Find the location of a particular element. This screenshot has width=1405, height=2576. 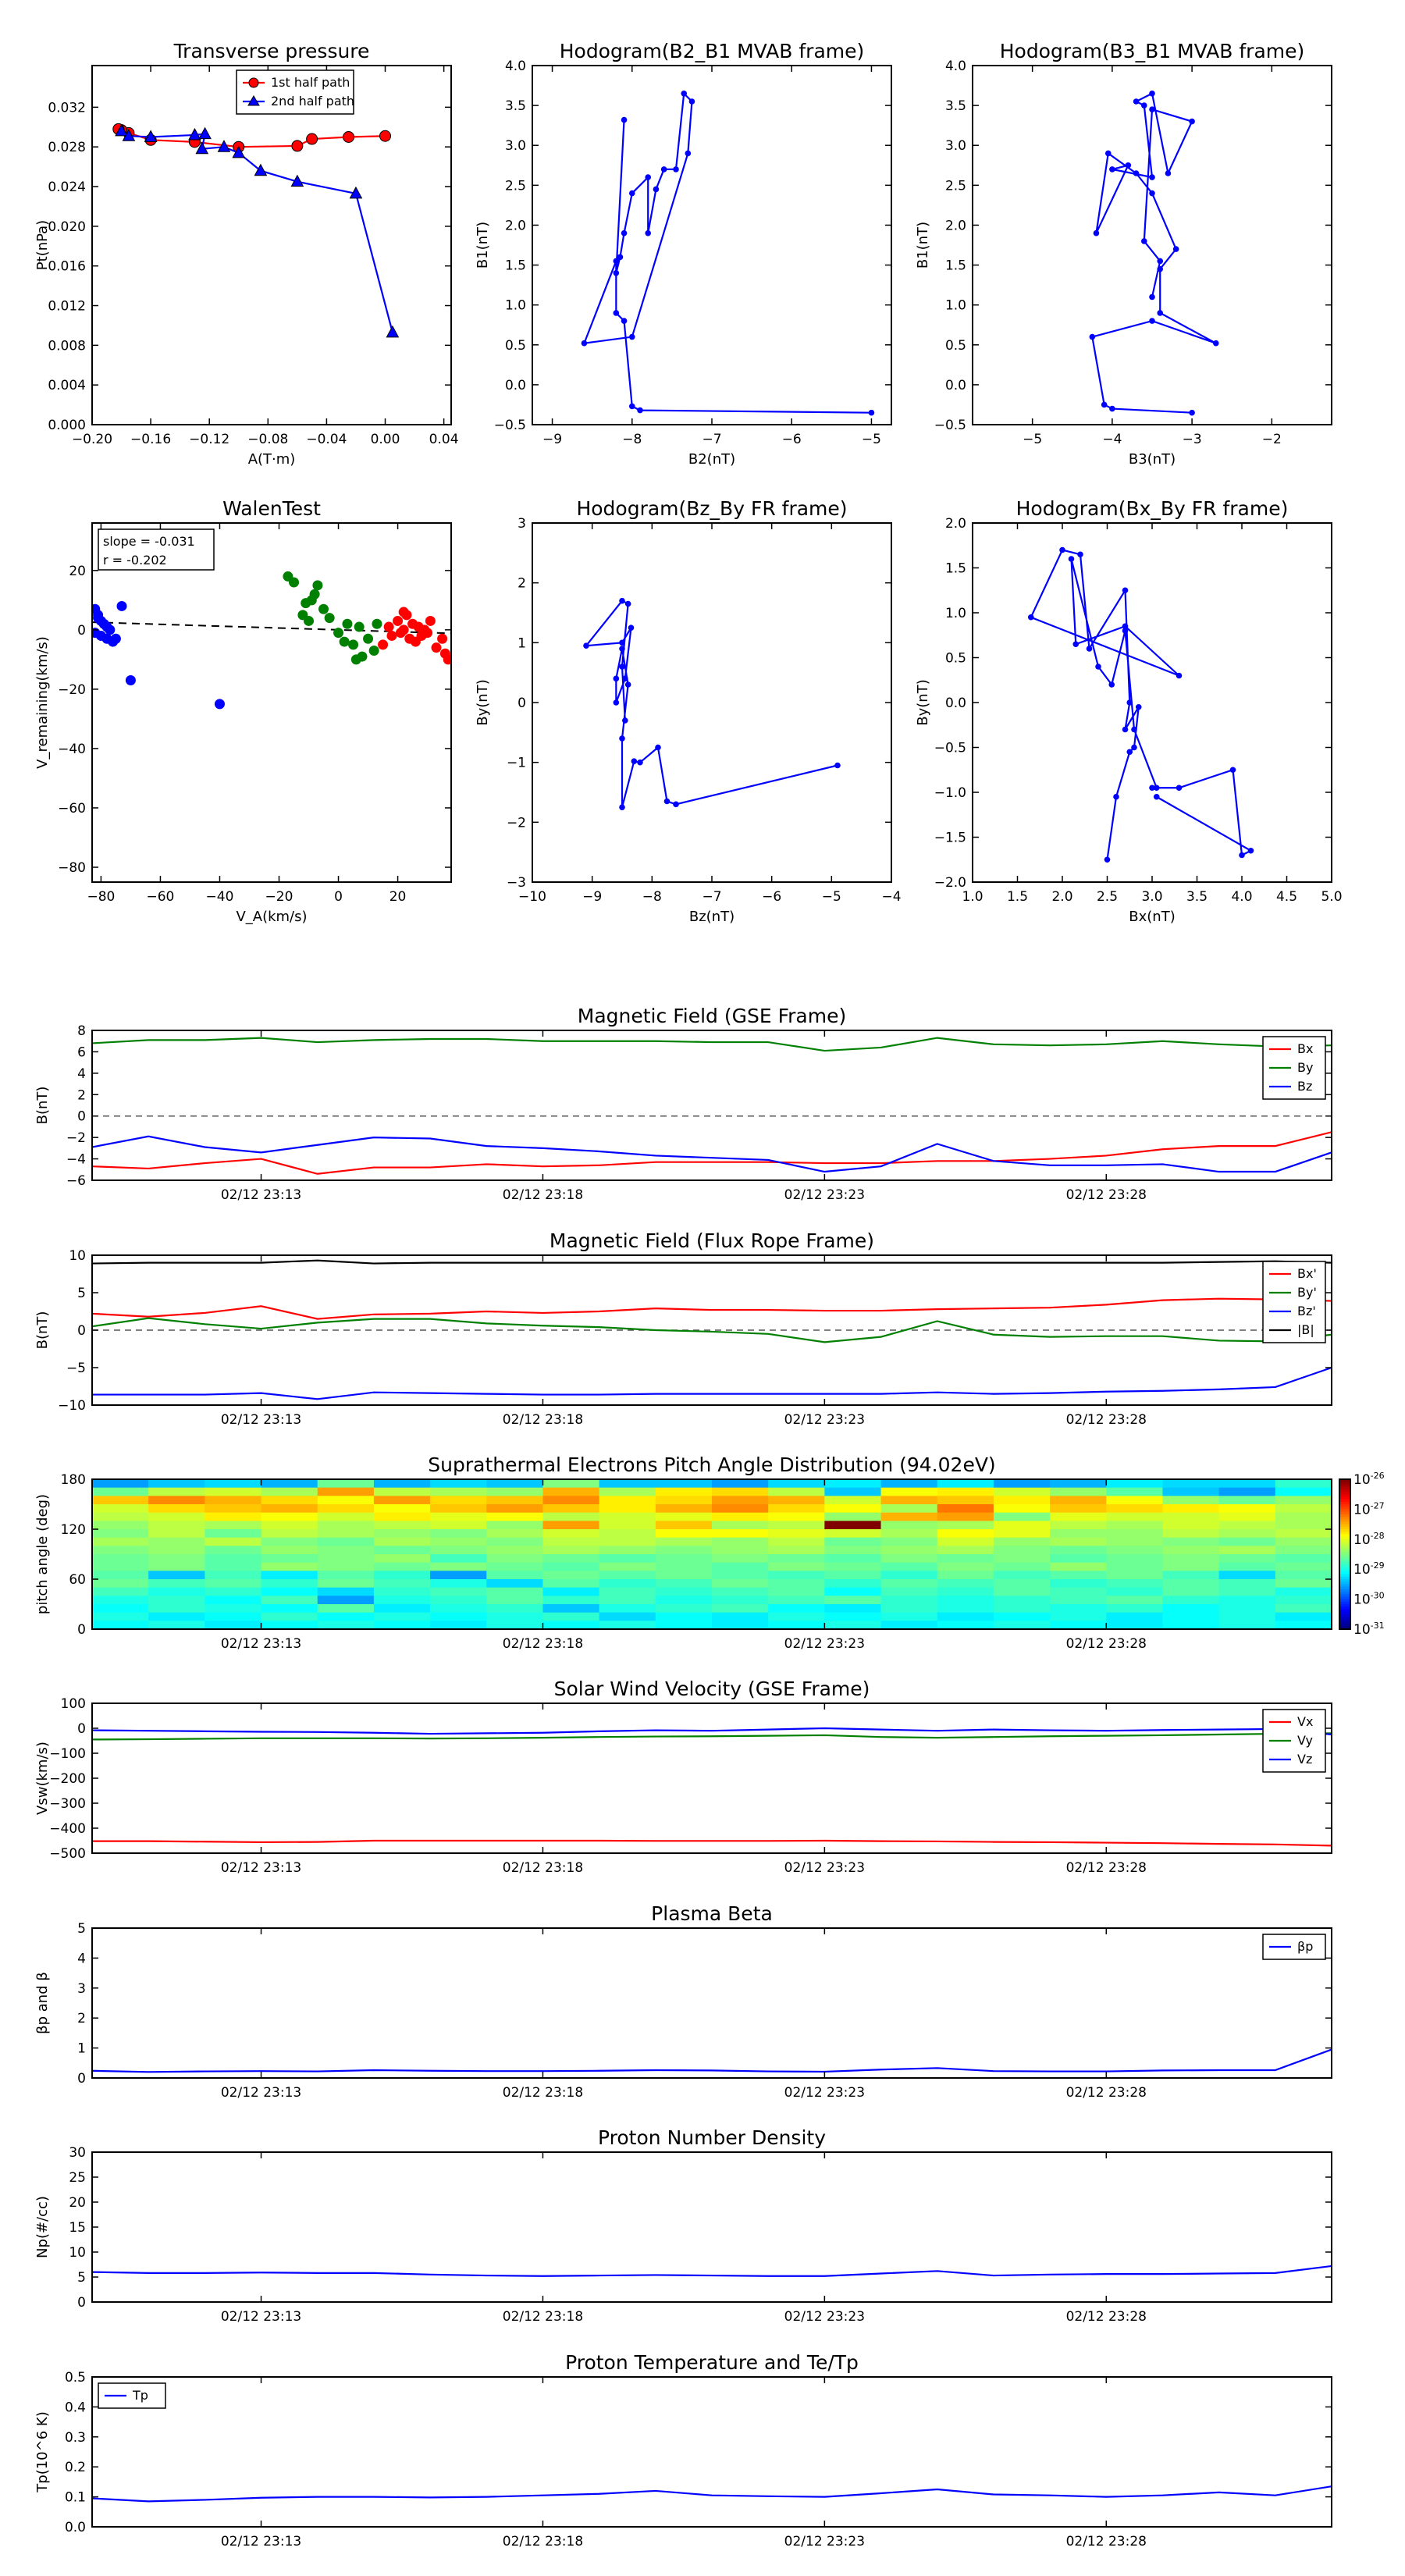

x-tick-label: 20 is located at coordinates (398, 897).